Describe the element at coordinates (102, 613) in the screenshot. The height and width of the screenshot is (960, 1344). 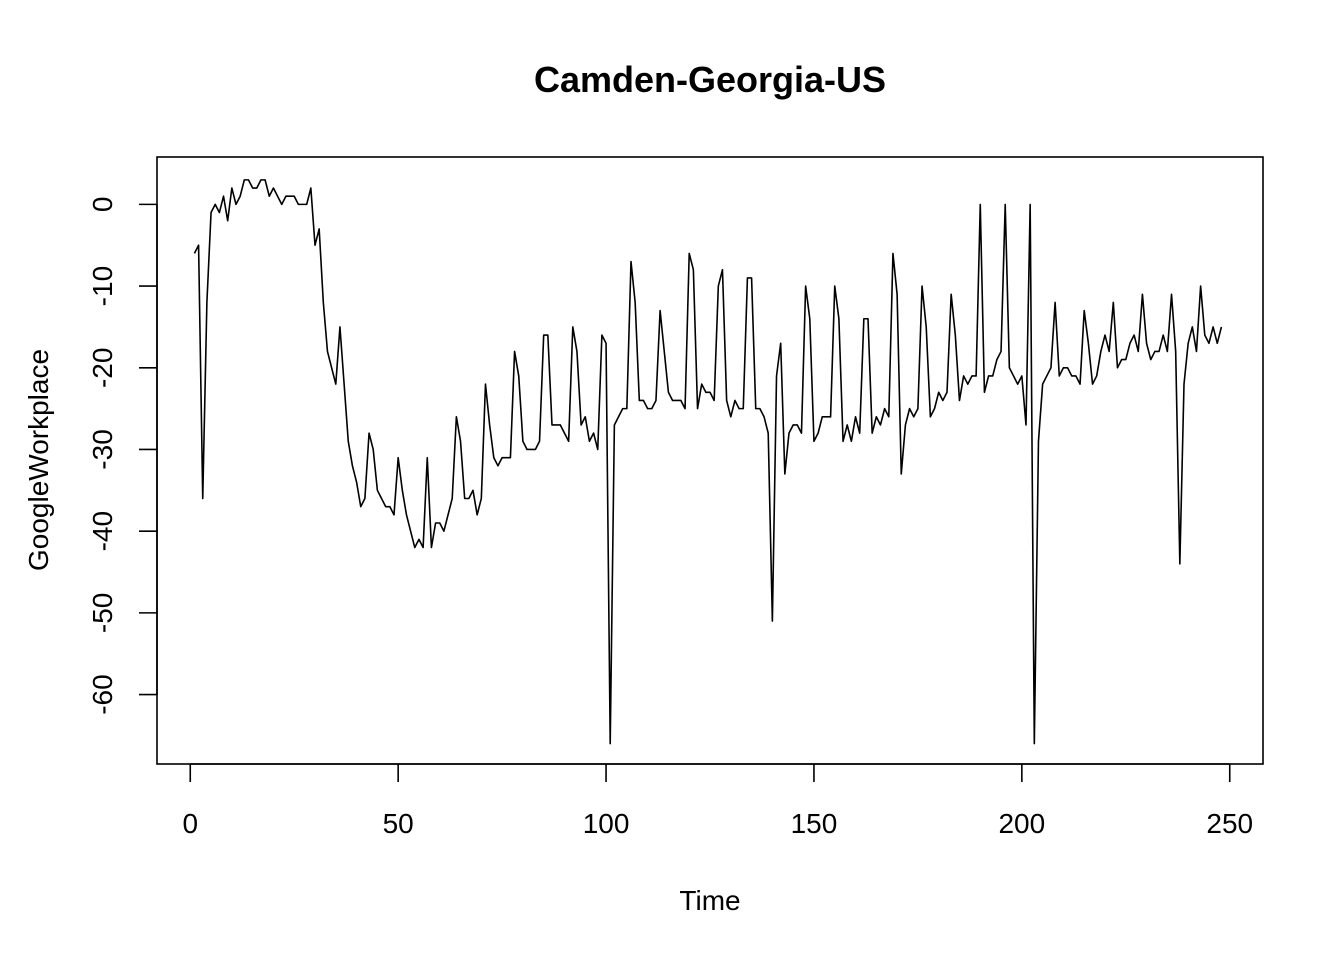
I see `y-tick-label: -50` at that location.